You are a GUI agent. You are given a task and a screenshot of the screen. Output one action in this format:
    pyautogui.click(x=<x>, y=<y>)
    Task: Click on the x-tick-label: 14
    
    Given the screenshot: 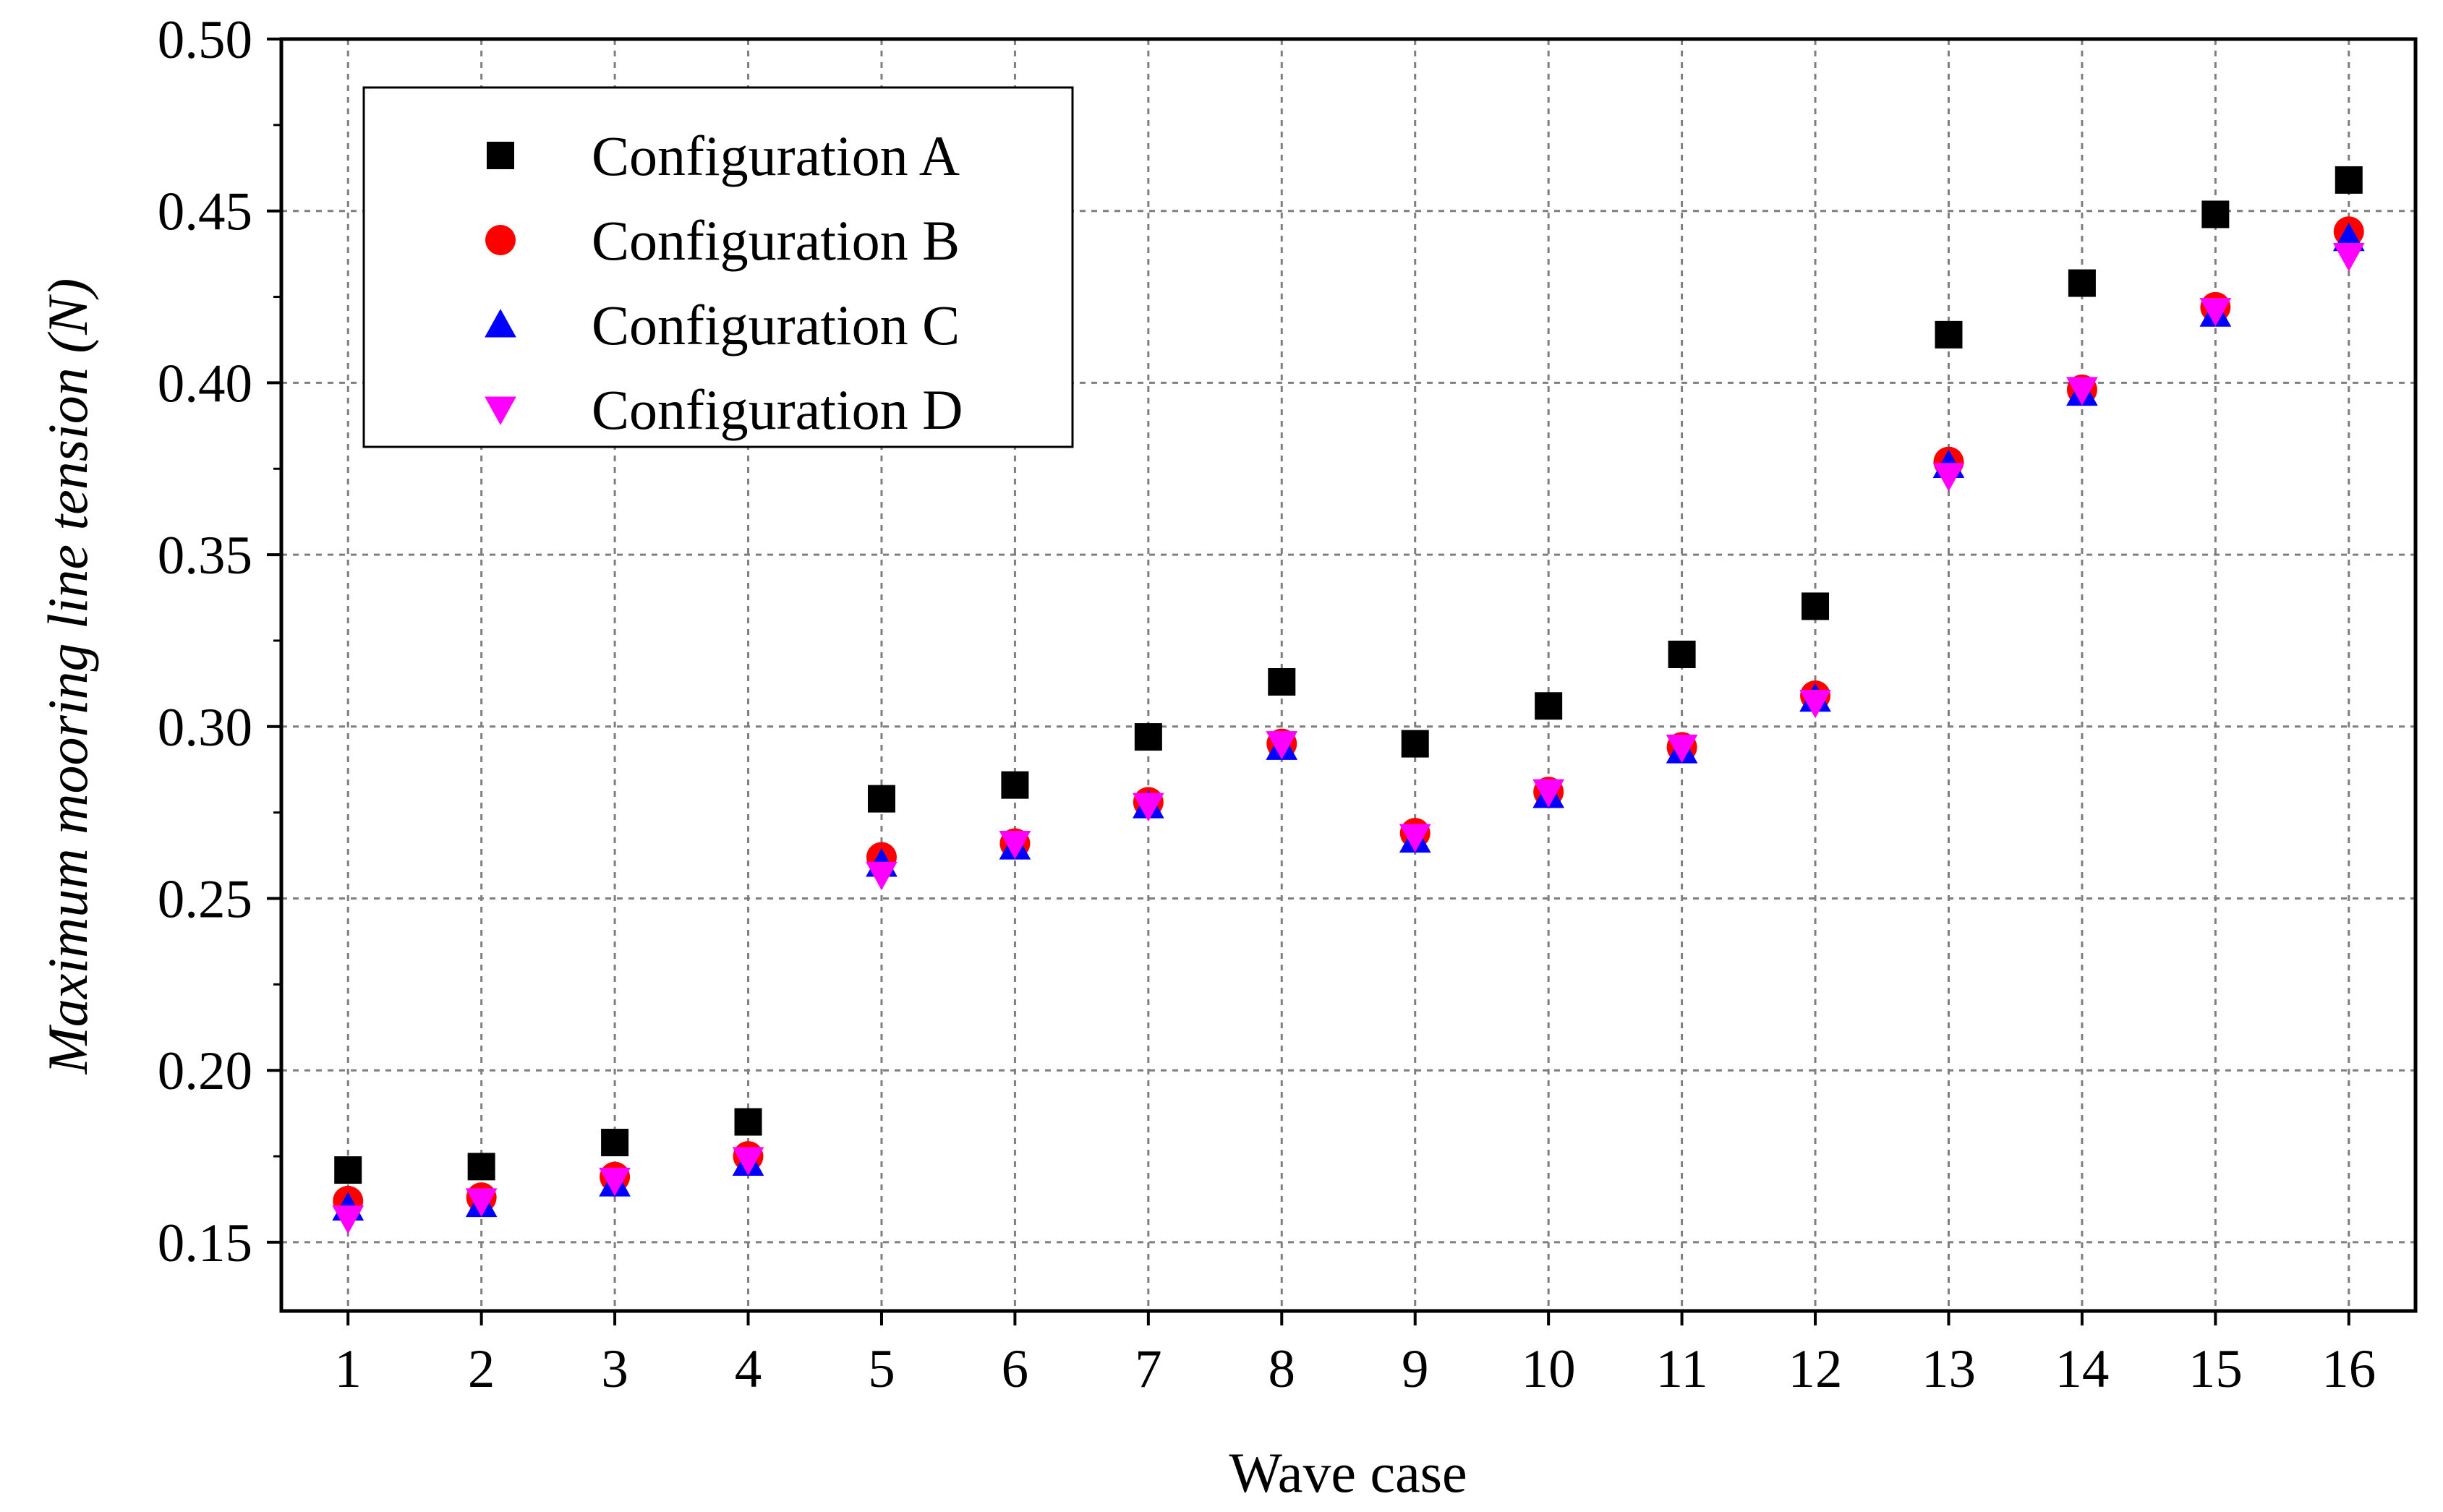 What is the action you would take?
    pyautogui.click(x=2082, y=1369)
    